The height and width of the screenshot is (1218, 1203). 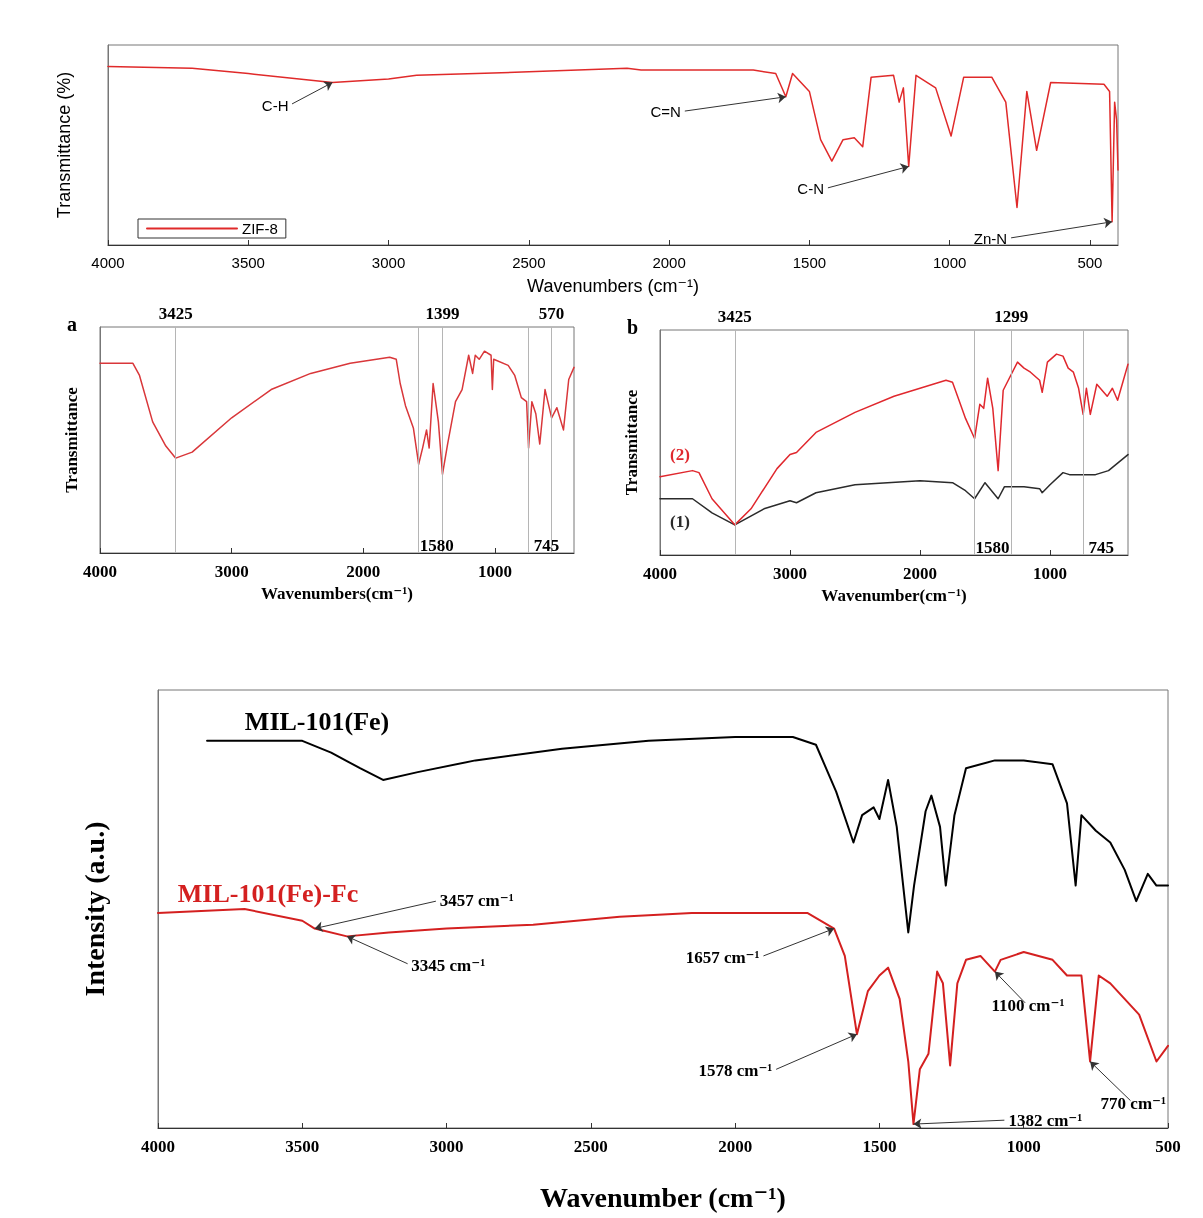 I want to click on annotation: Zn-N, so click(x=990, y=238).